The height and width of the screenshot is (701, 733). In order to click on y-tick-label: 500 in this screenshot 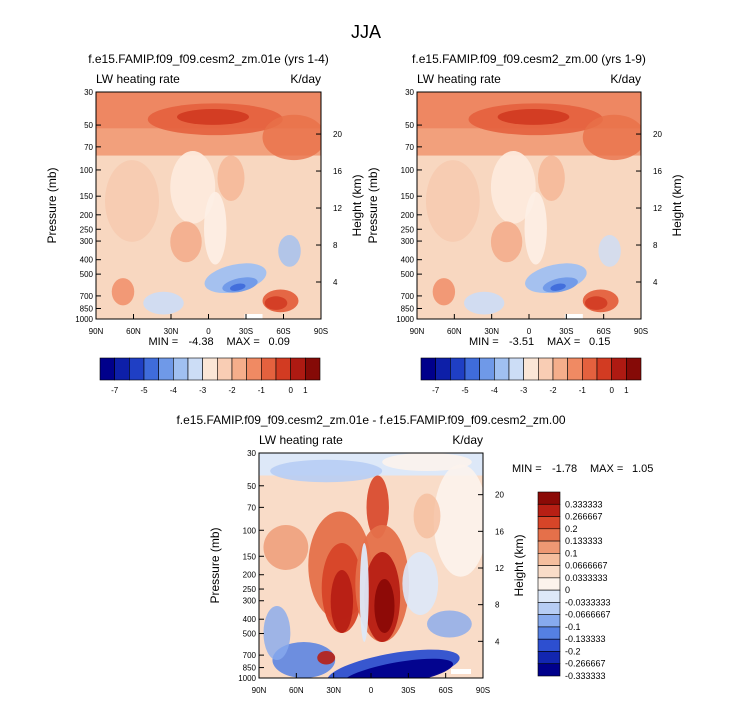, I will do `click(87, 274)`.